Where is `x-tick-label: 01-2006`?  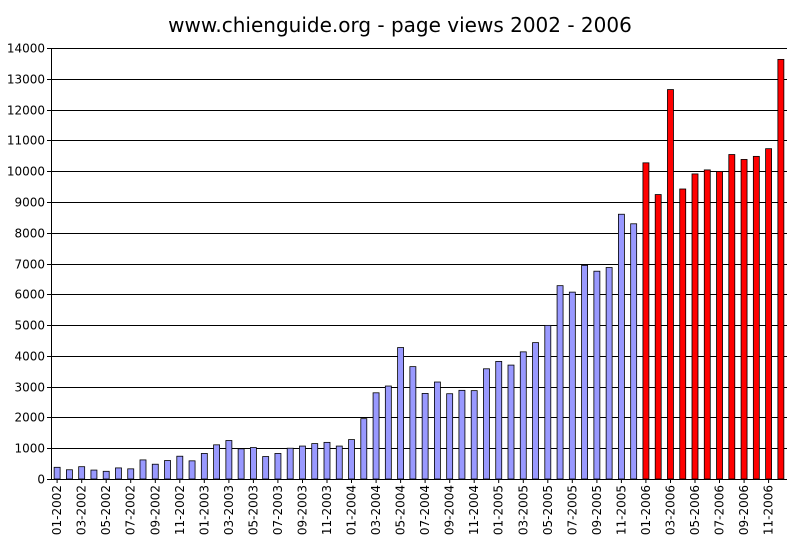
x-tick-label: 01-2006 is located at coordinates (646, 510).